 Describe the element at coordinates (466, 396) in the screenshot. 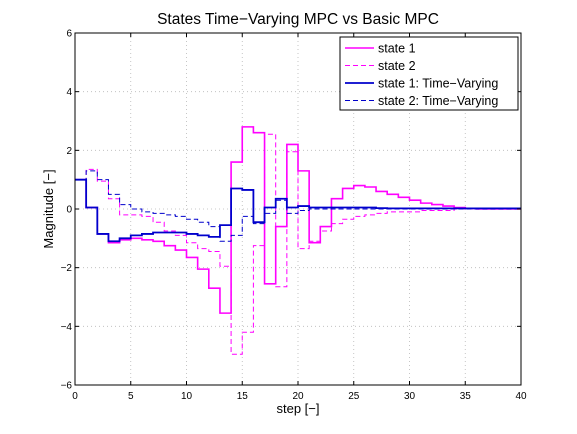

I see `x-tick-label: 35` at that location.